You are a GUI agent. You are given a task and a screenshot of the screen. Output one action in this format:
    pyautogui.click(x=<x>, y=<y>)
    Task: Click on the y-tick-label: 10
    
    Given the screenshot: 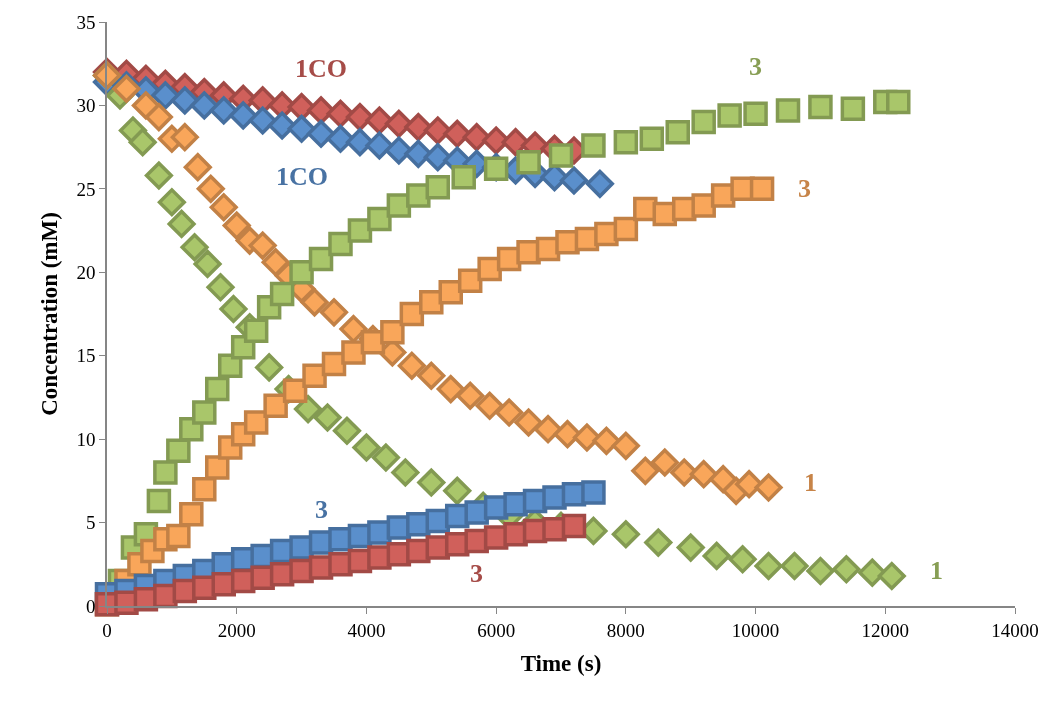 What is the action you would take?
    pyautogui.click(x=86, y=439)
    